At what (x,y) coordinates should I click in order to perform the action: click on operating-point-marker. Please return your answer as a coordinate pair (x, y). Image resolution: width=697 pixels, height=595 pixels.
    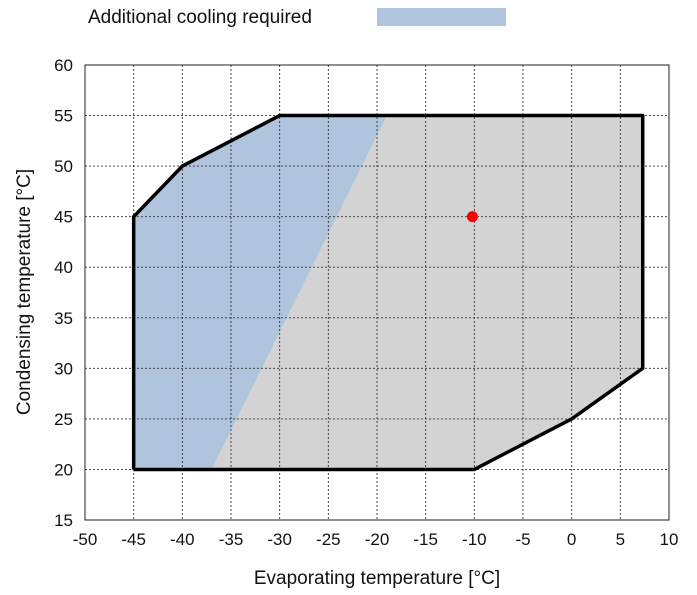
    Looking at the image, I should click on (472, 217).